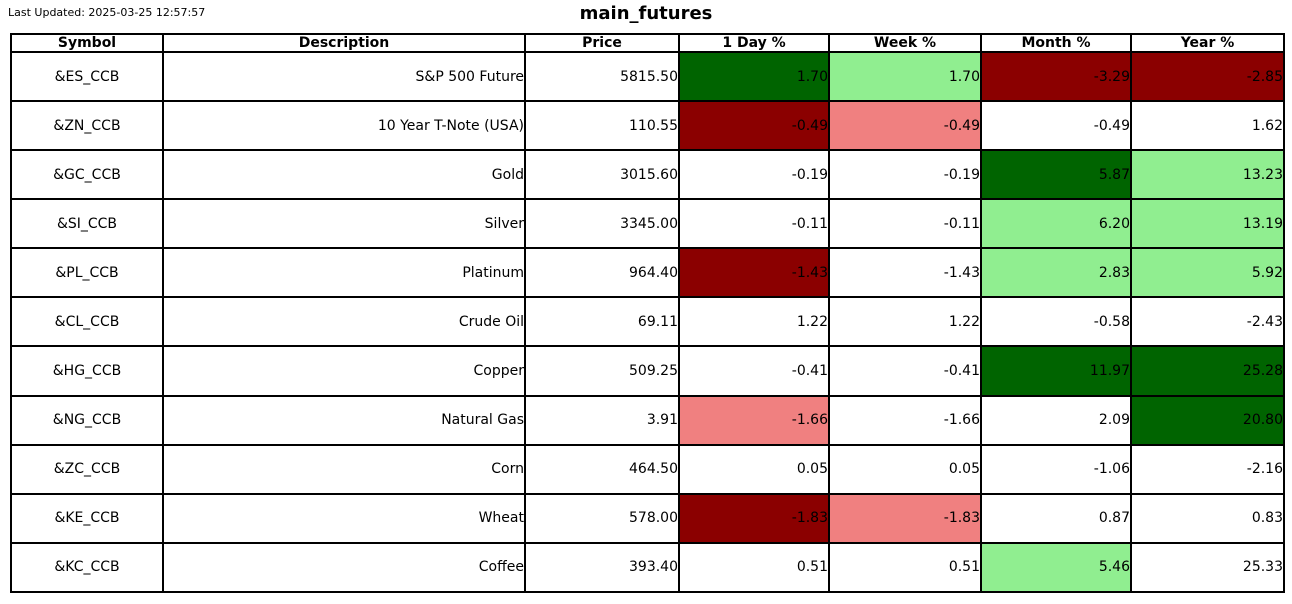  I want to click on description-cell: Crude Oil, so click(344, 322).